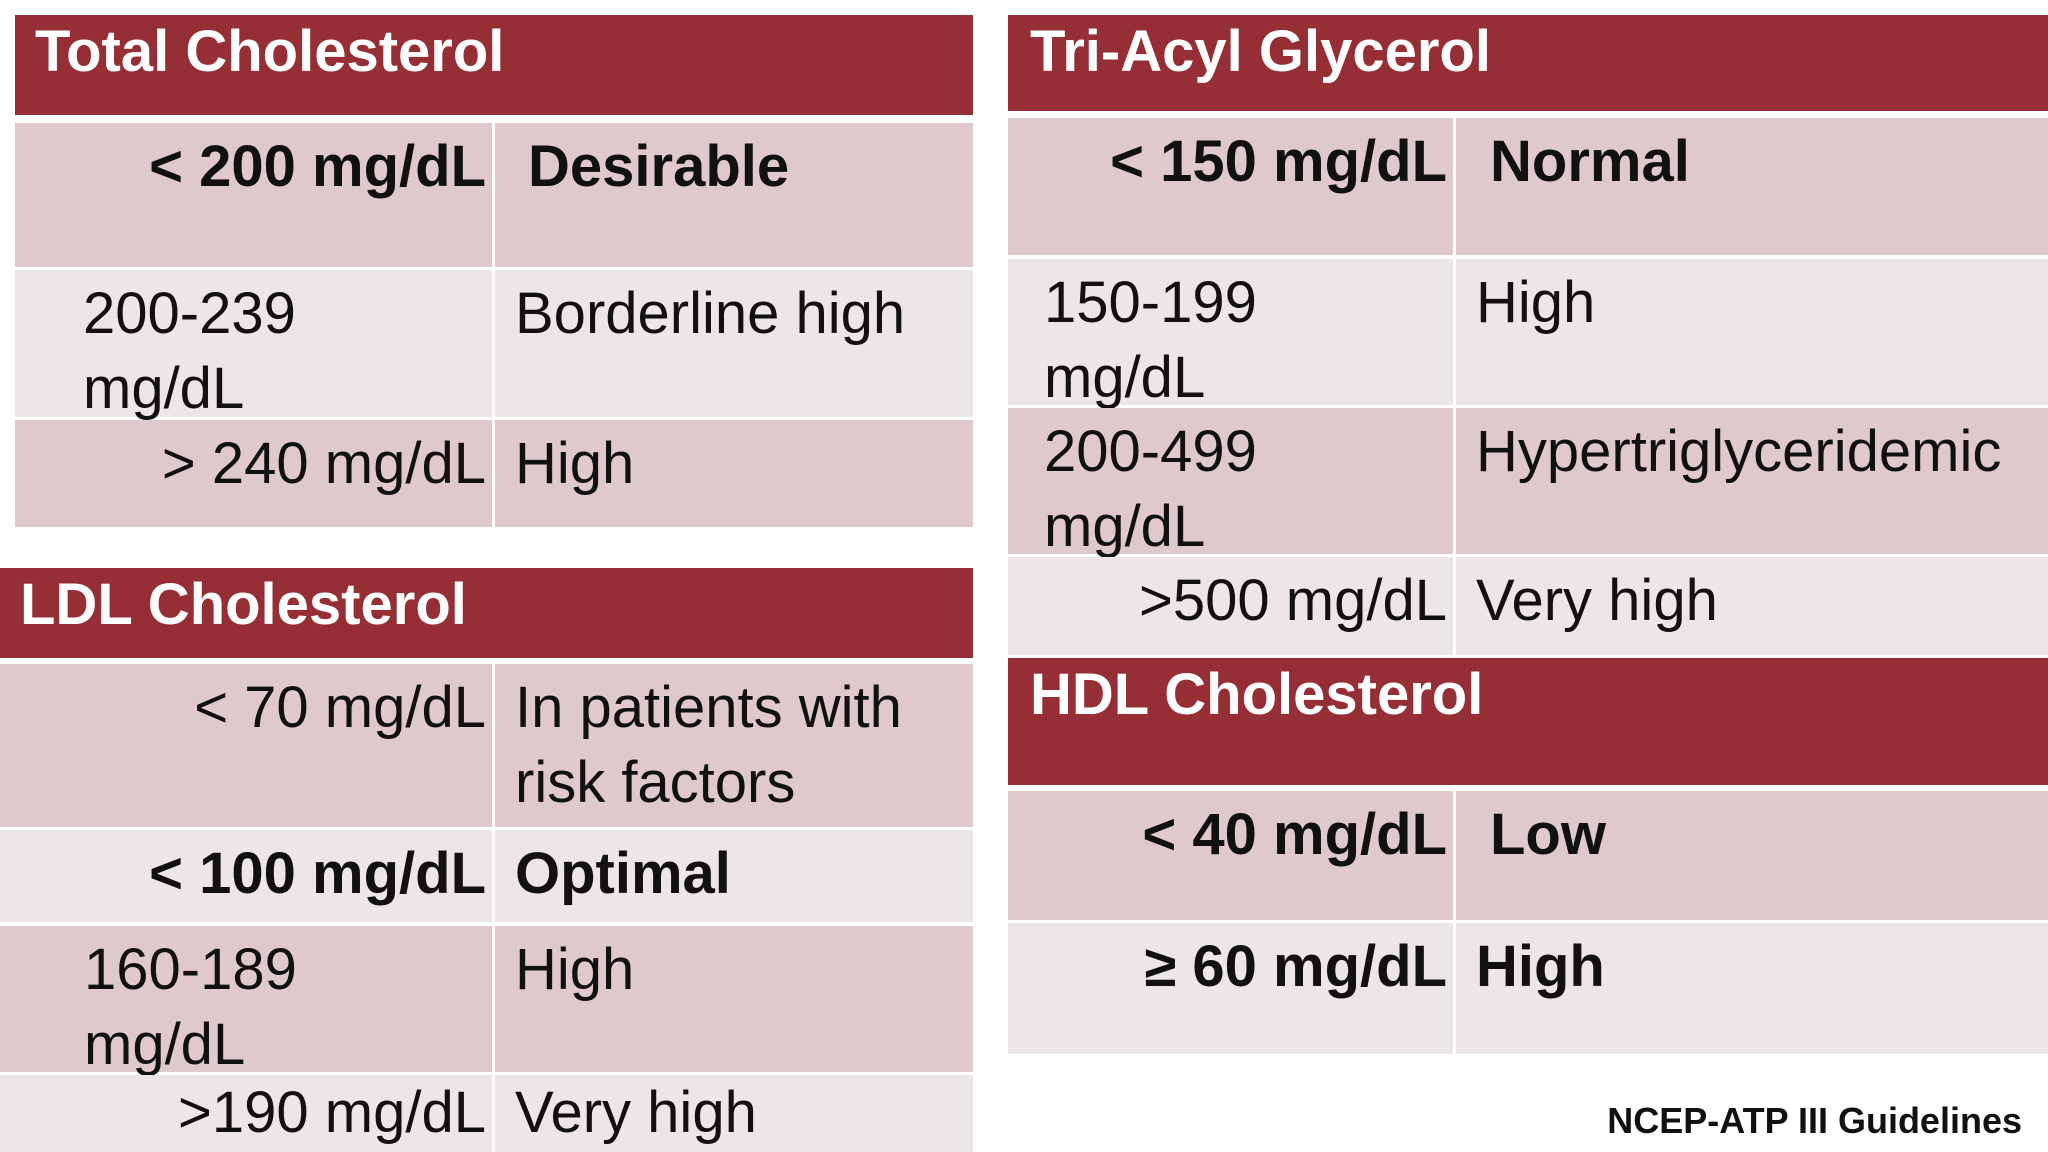  Describe the element at coordinates (1232, 334) in the screenshot. I see `row-value: 150-199 mg/dL` at that location.